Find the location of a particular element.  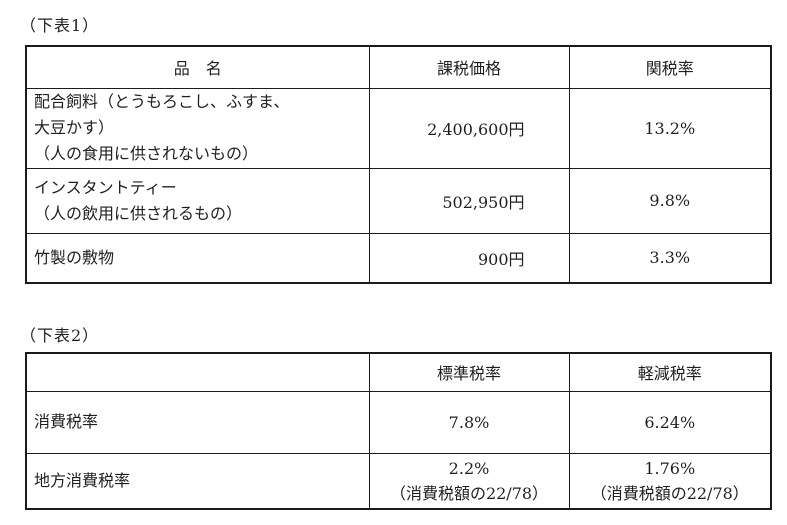

item-name-cell: 竹製の敷物 is located at coordinates (197, 258).